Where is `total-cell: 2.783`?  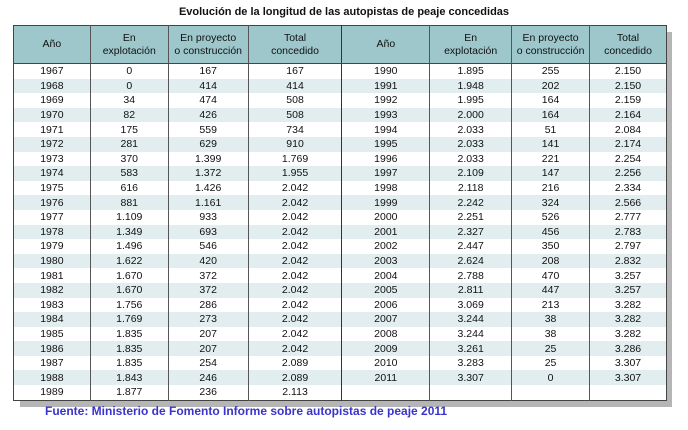 total-cell: 2.783 is located at coordinates (628, 232).